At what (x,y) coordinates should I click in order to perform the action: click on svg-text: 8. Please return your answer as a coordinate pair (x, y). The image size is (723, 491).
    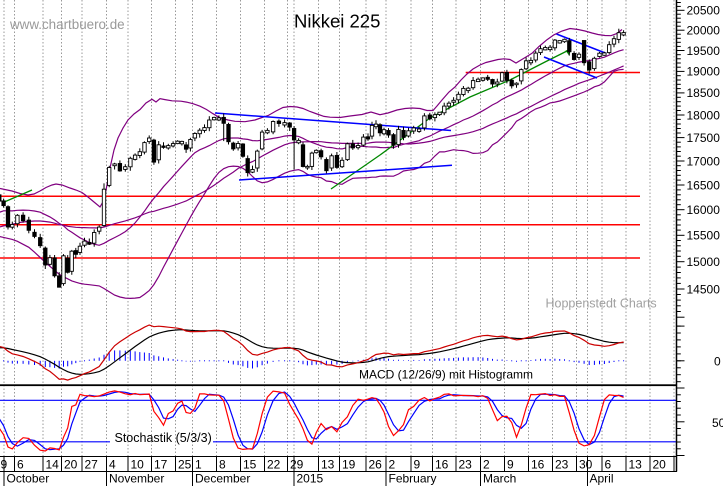
    Looking at the image, I should click on (222, 465).